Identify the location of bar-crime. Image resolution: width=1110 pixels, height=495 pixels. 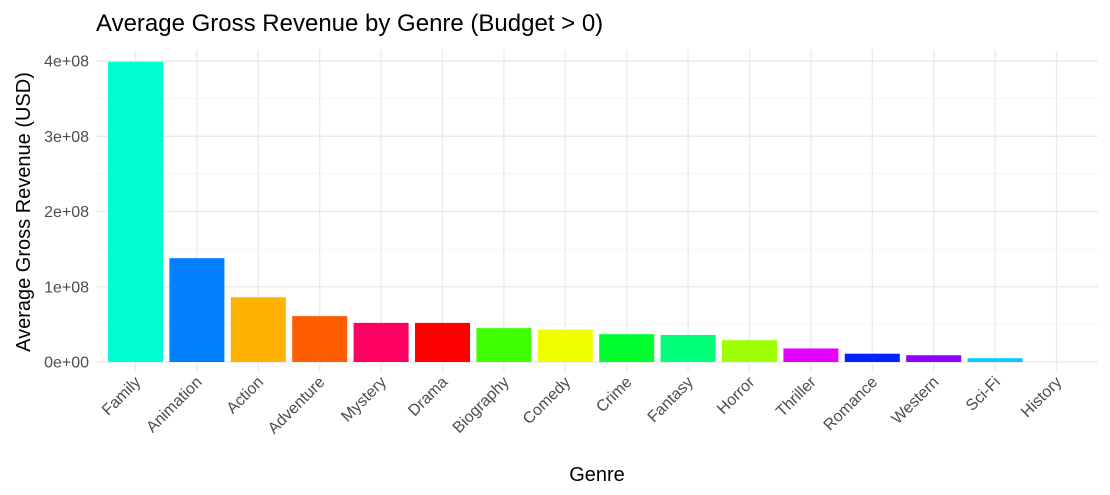
(627, 348).